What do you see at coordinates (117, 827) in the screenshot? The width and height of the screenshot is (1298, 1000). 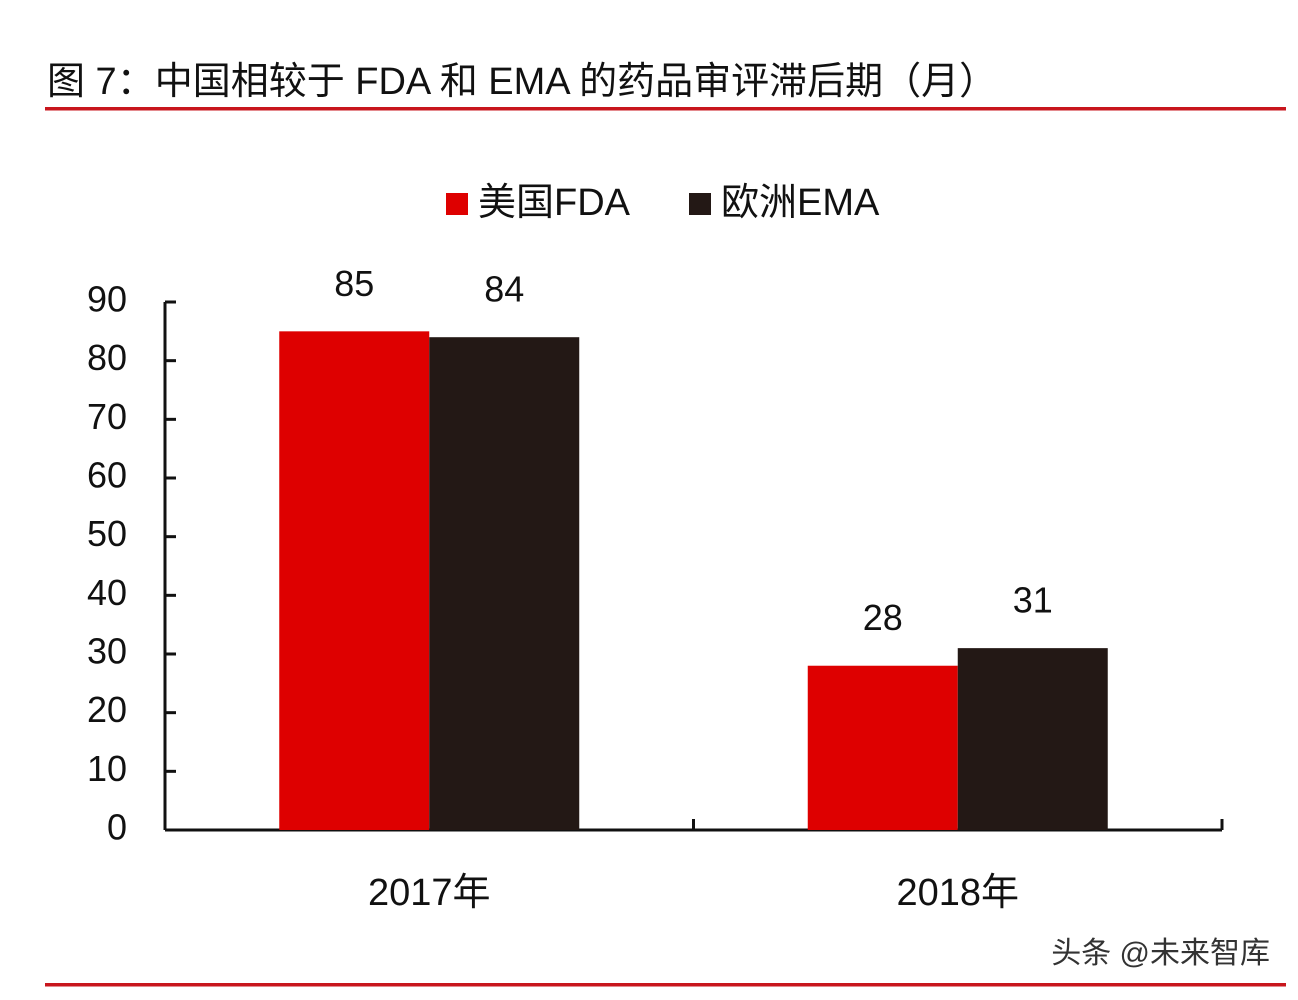 I see `y-tick-label: 0` at bounding box center [117, 827].